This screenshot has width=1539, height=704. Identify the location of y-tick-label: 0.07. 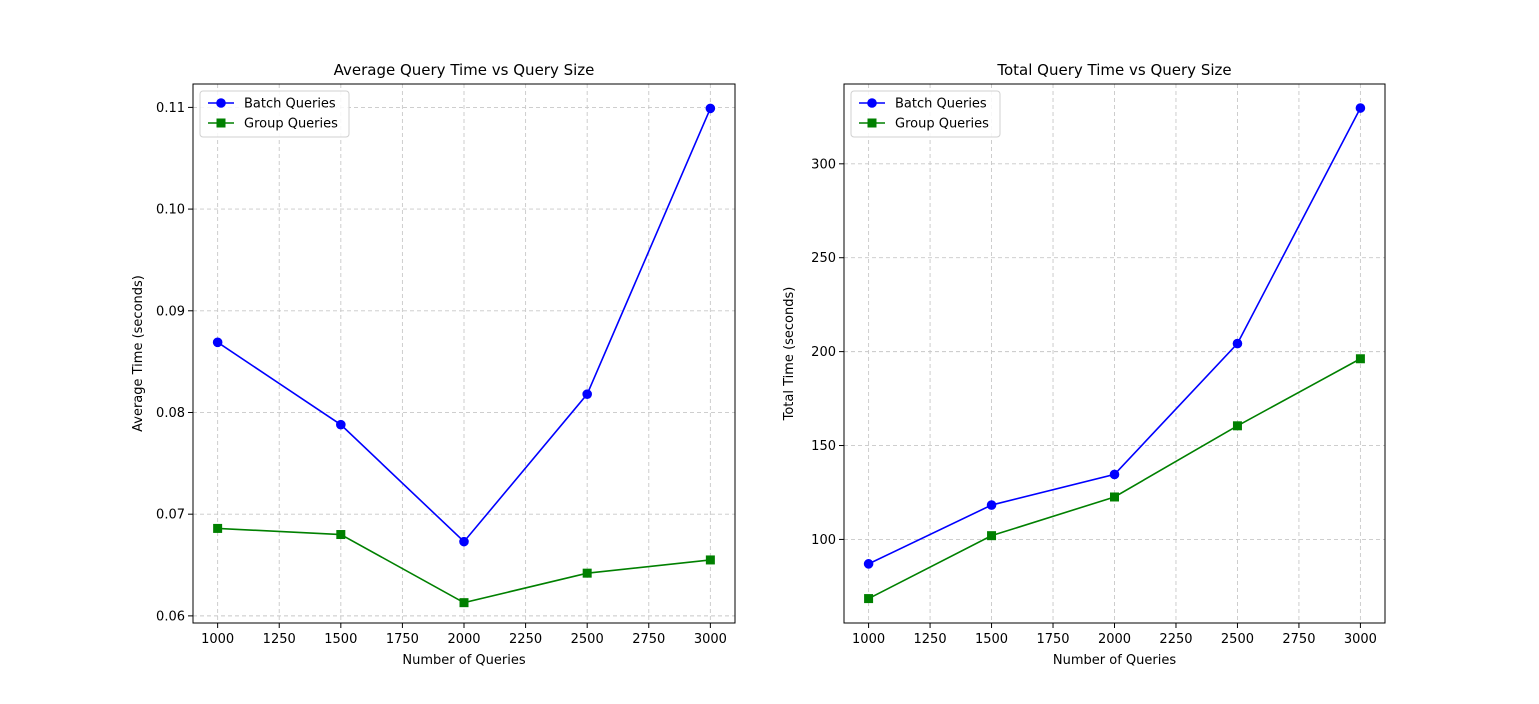
(170, 515).